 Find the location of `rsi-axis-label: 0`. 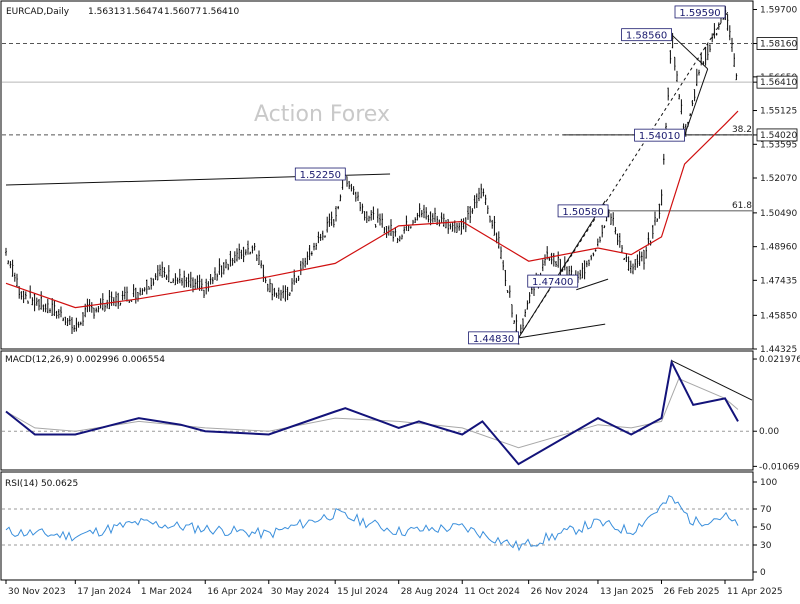

rsi-axis-label: 0 is located at coordinates (763, 573).